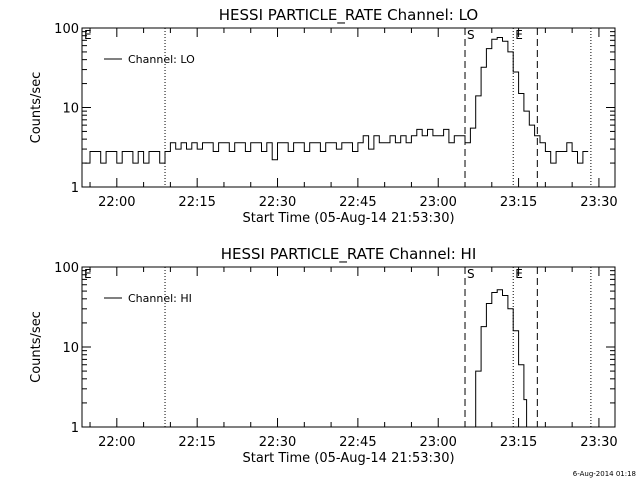  I want to click on chart-title: HESSI PARTICLE_RATE Channel: HI, so click(349, 254).